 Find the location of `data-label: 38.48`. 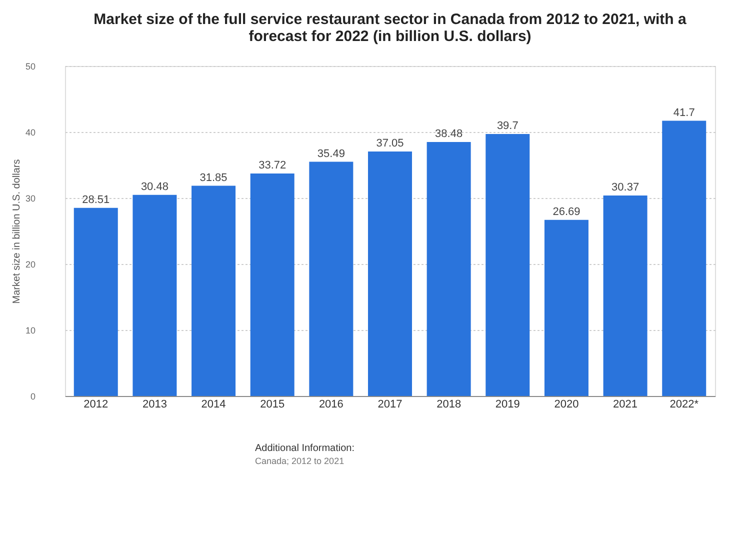

data-label: 38.48 is located at coordinates (449, 134).